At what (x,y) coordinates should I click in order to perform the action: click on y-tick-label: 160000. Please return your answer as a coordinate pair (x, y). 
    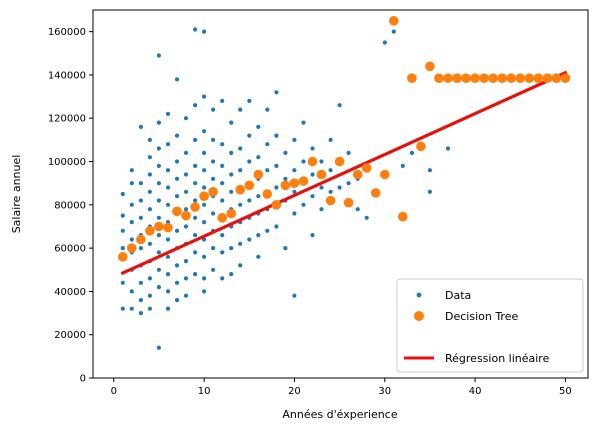
    Looking at the image, I should click on (67, 32).